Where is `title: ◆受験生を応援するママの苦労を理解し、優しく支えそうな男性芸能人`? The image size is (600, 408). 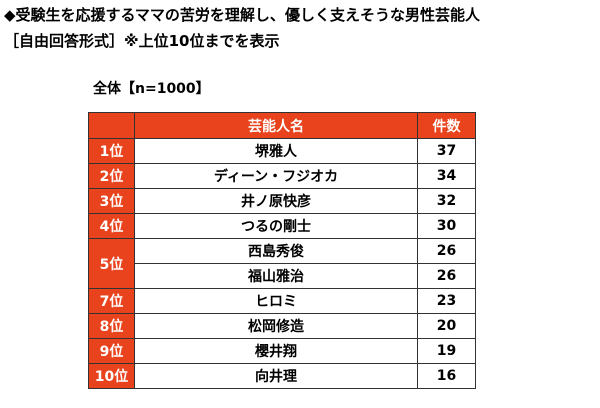 title: ◆受験生を応援するママの苦労を理解し、優しく支えそうな男性芸能人 is located at coordinates (242, 15).